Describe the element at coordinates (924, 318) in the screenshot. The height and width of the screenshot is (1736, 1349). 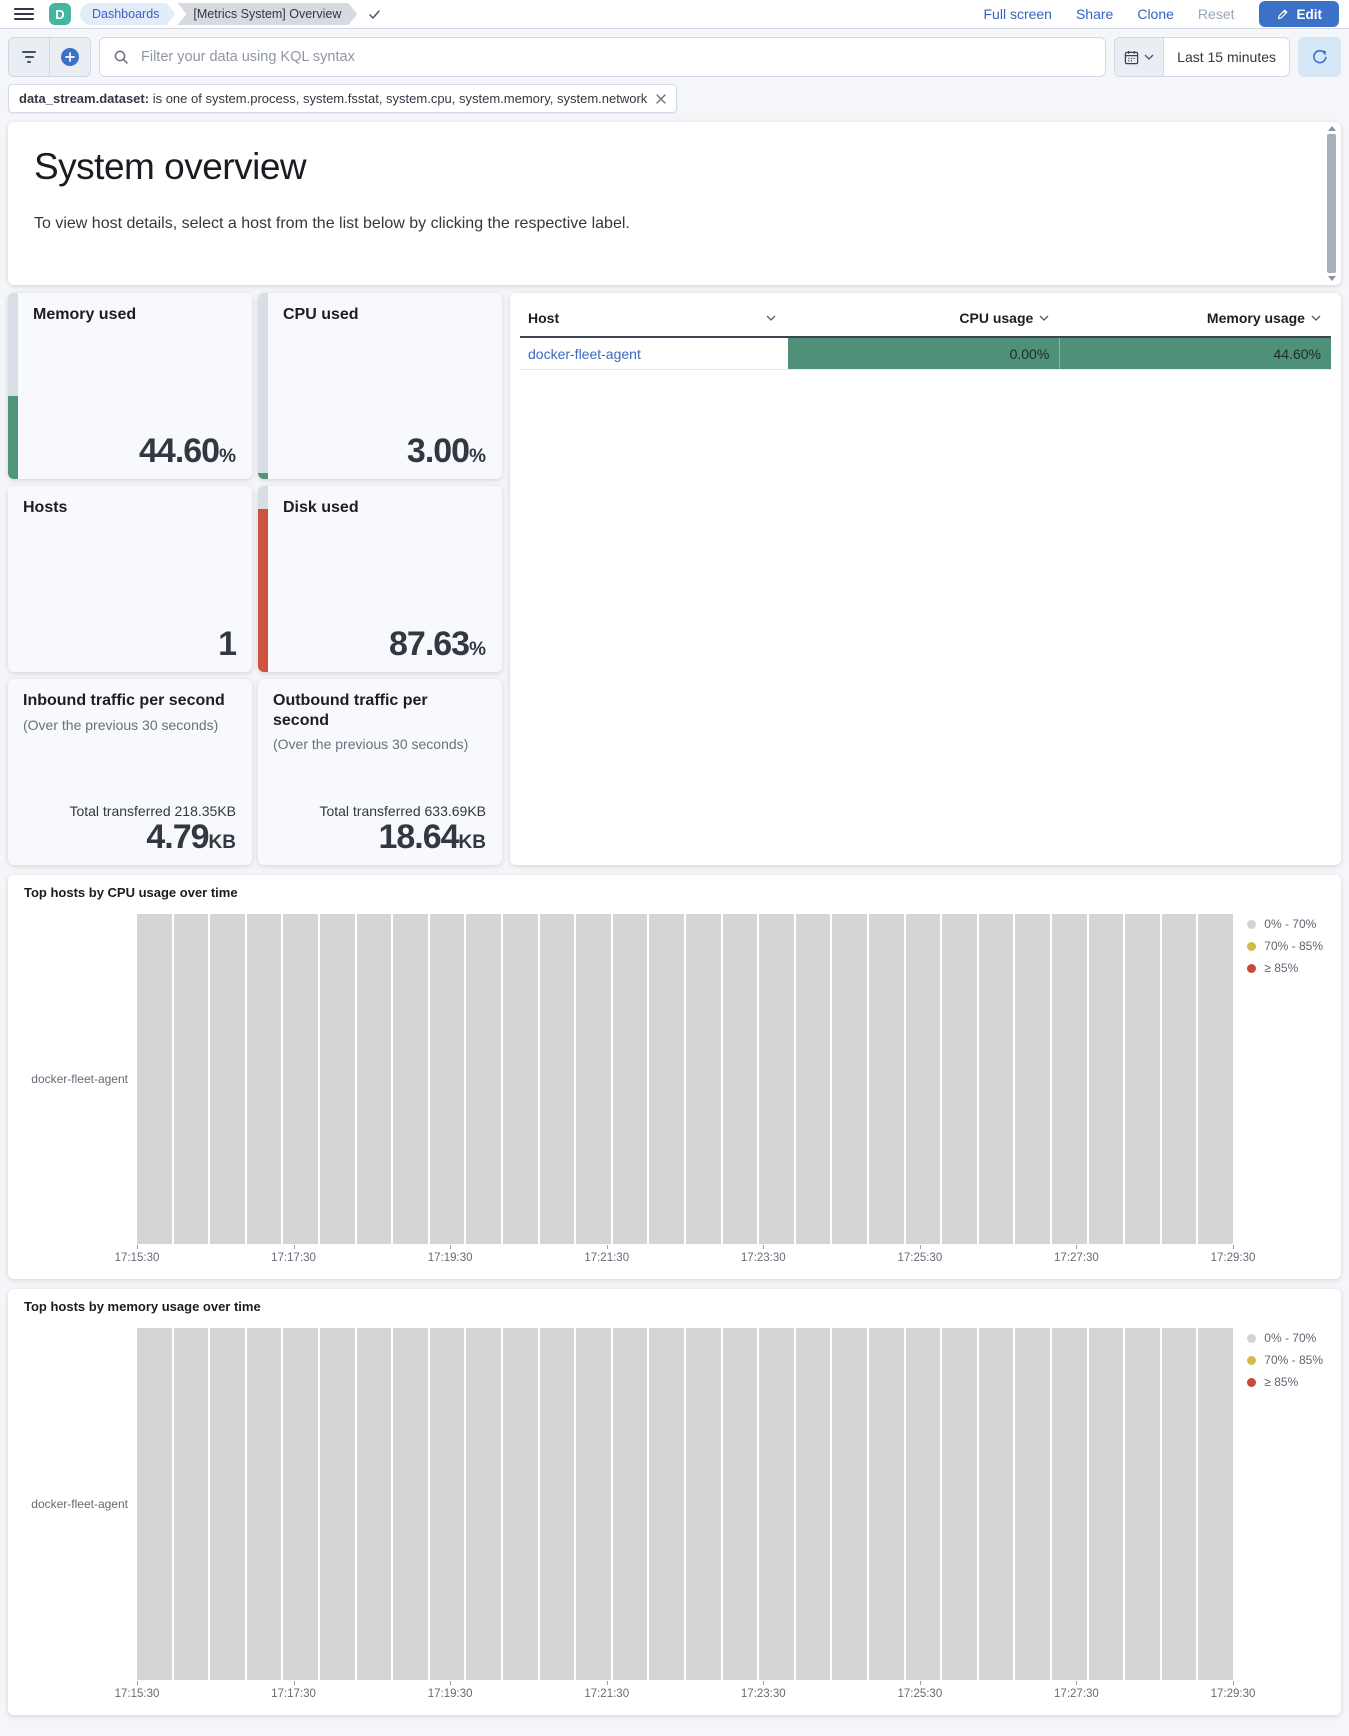
I see `column-header-cpu-usage: CPU usage` at that location.